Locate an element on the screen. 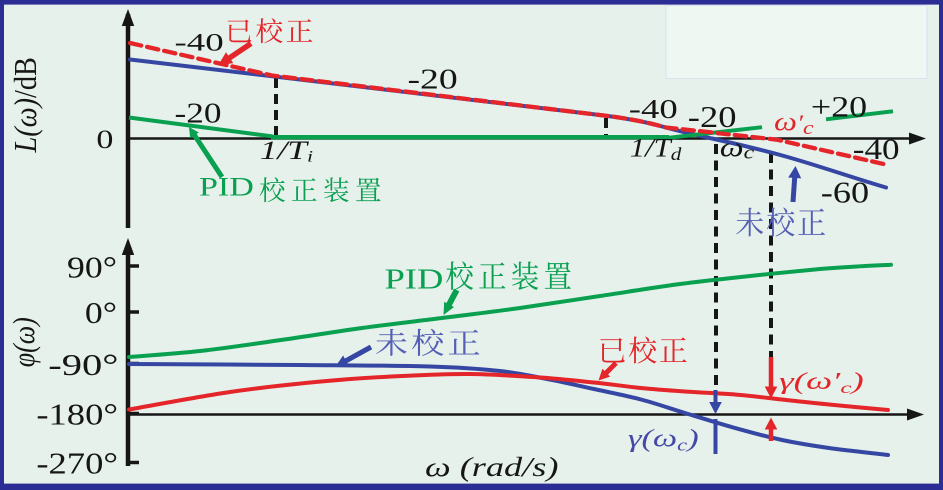 The height and width of the screenshot is (490, 943). svg-text: 0 is located at coordinates (104, 139).